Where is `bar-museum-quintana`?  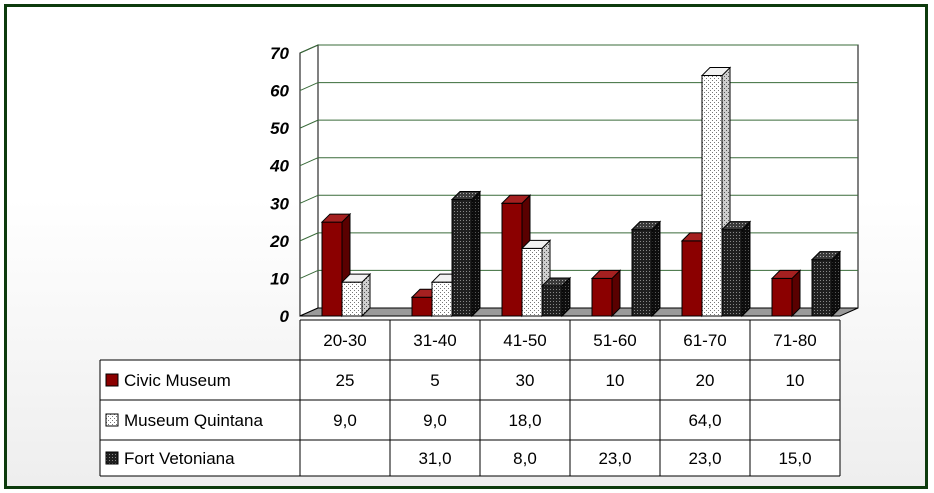
bar-museum-quintana is located at coordinates (356, 295).